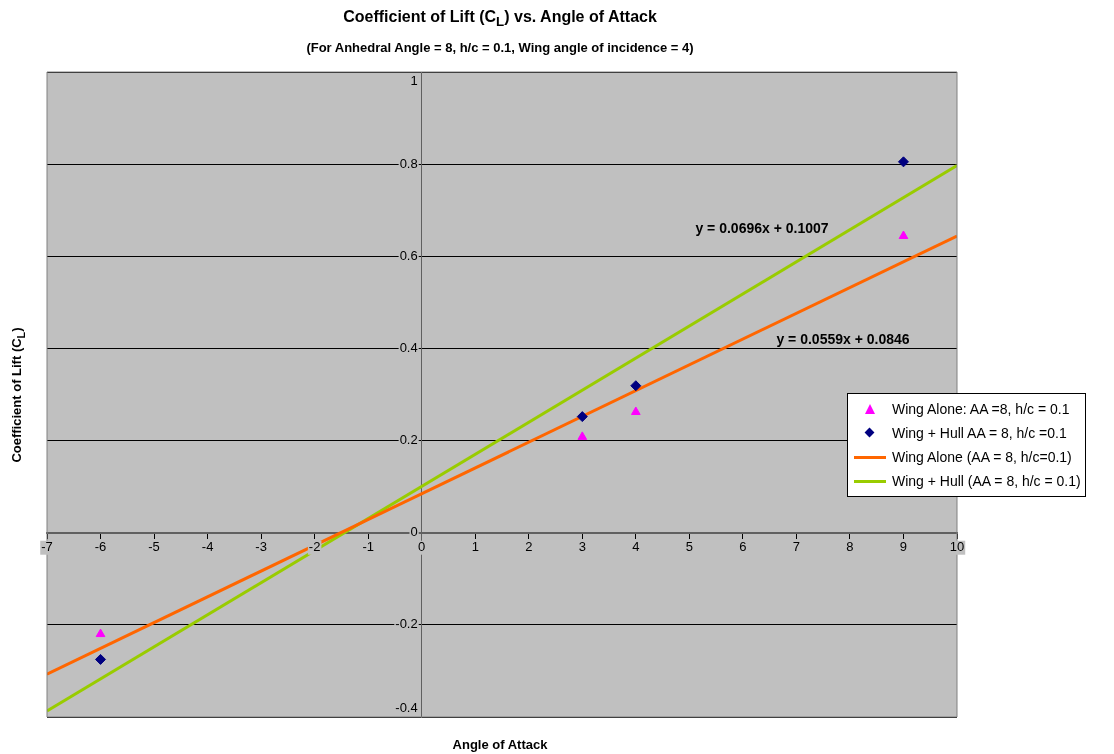 This screenshot has width=1114, height=754. What do you see at coordinates (796, 547) in the screenshot?
I see `x-tick-label: 7` at bounding box center [796, 547].